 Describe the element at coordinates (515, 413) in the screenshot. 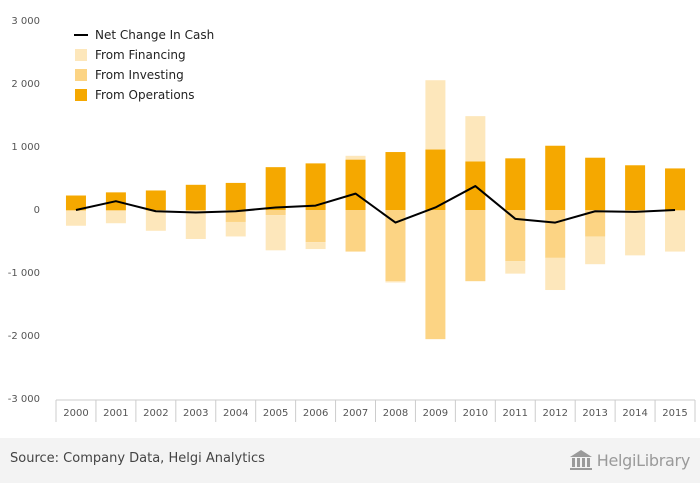

I see `x-tick-label: 2011` at that location.